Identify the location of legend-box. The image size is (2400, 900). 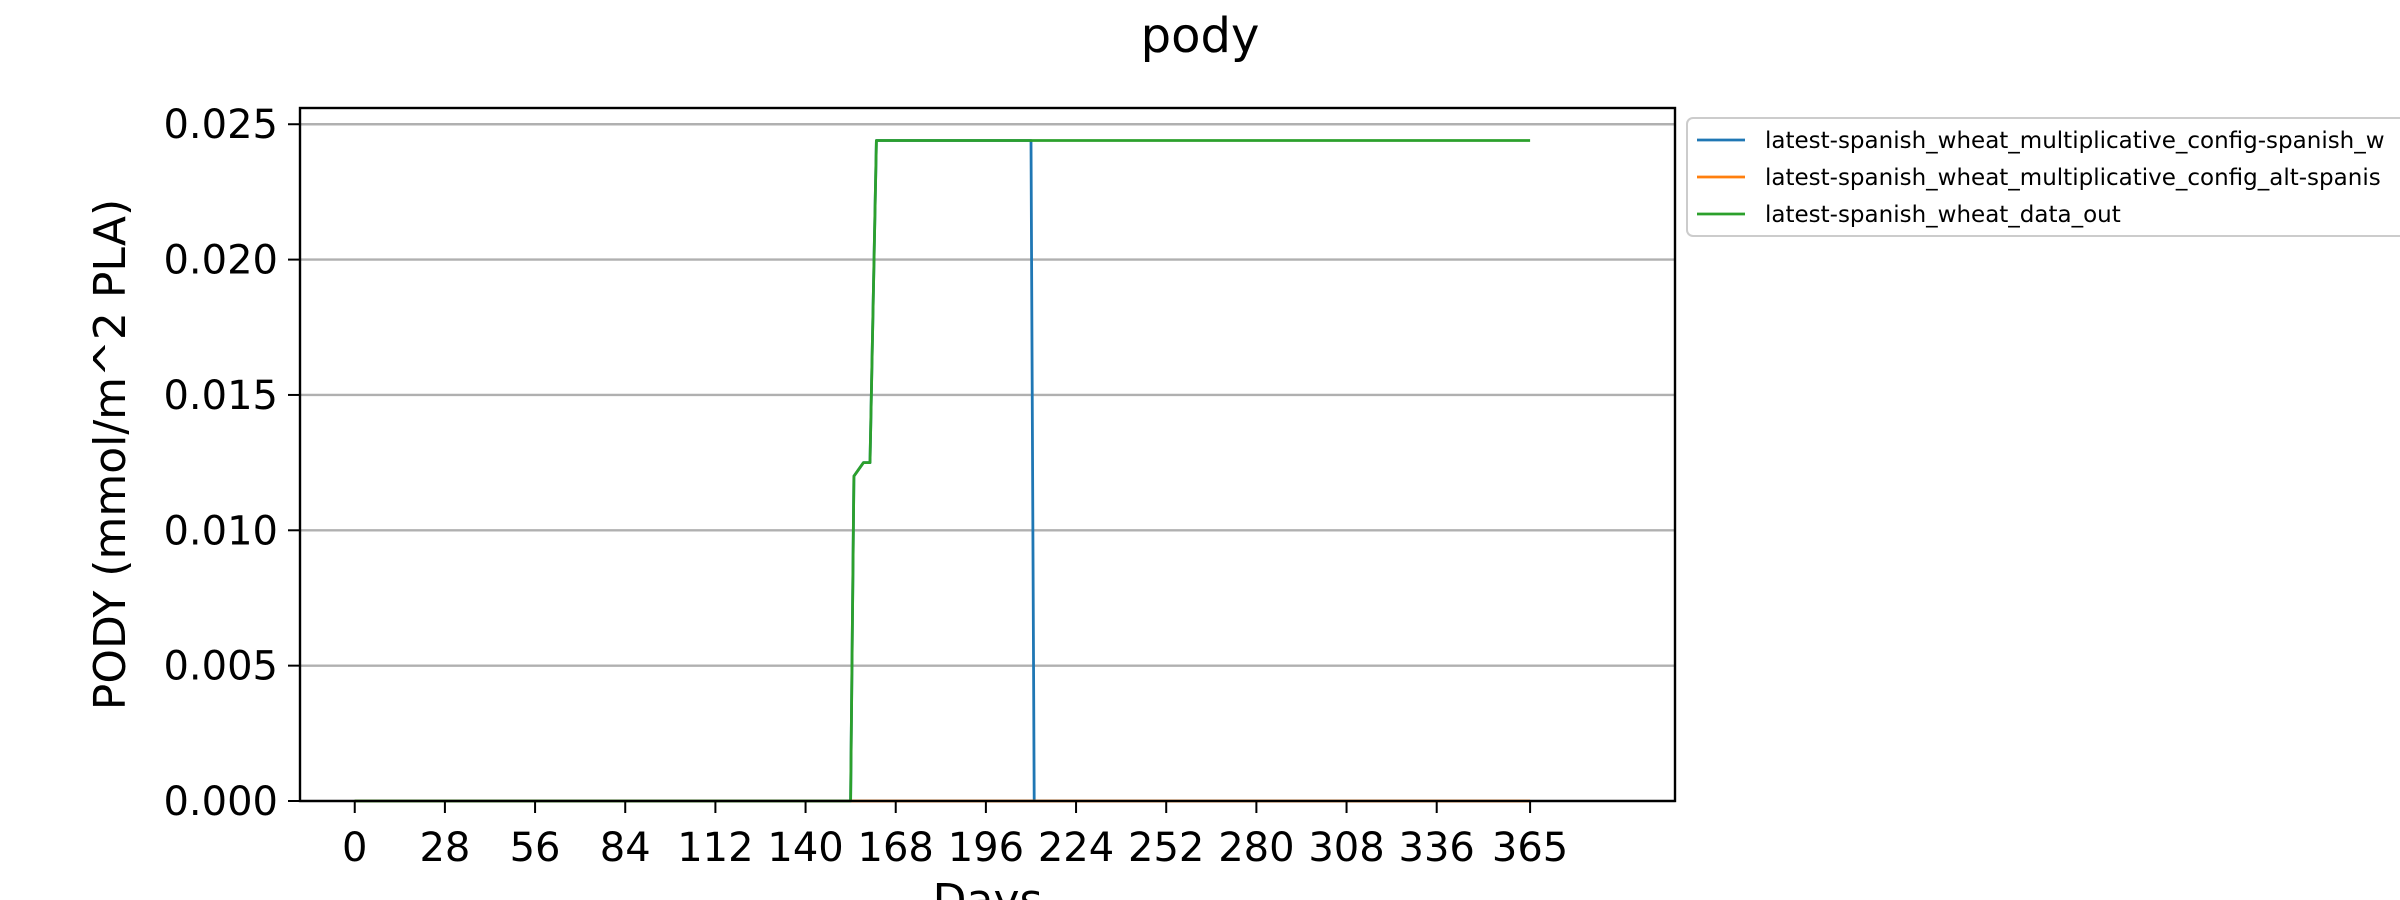
(2043, 177).